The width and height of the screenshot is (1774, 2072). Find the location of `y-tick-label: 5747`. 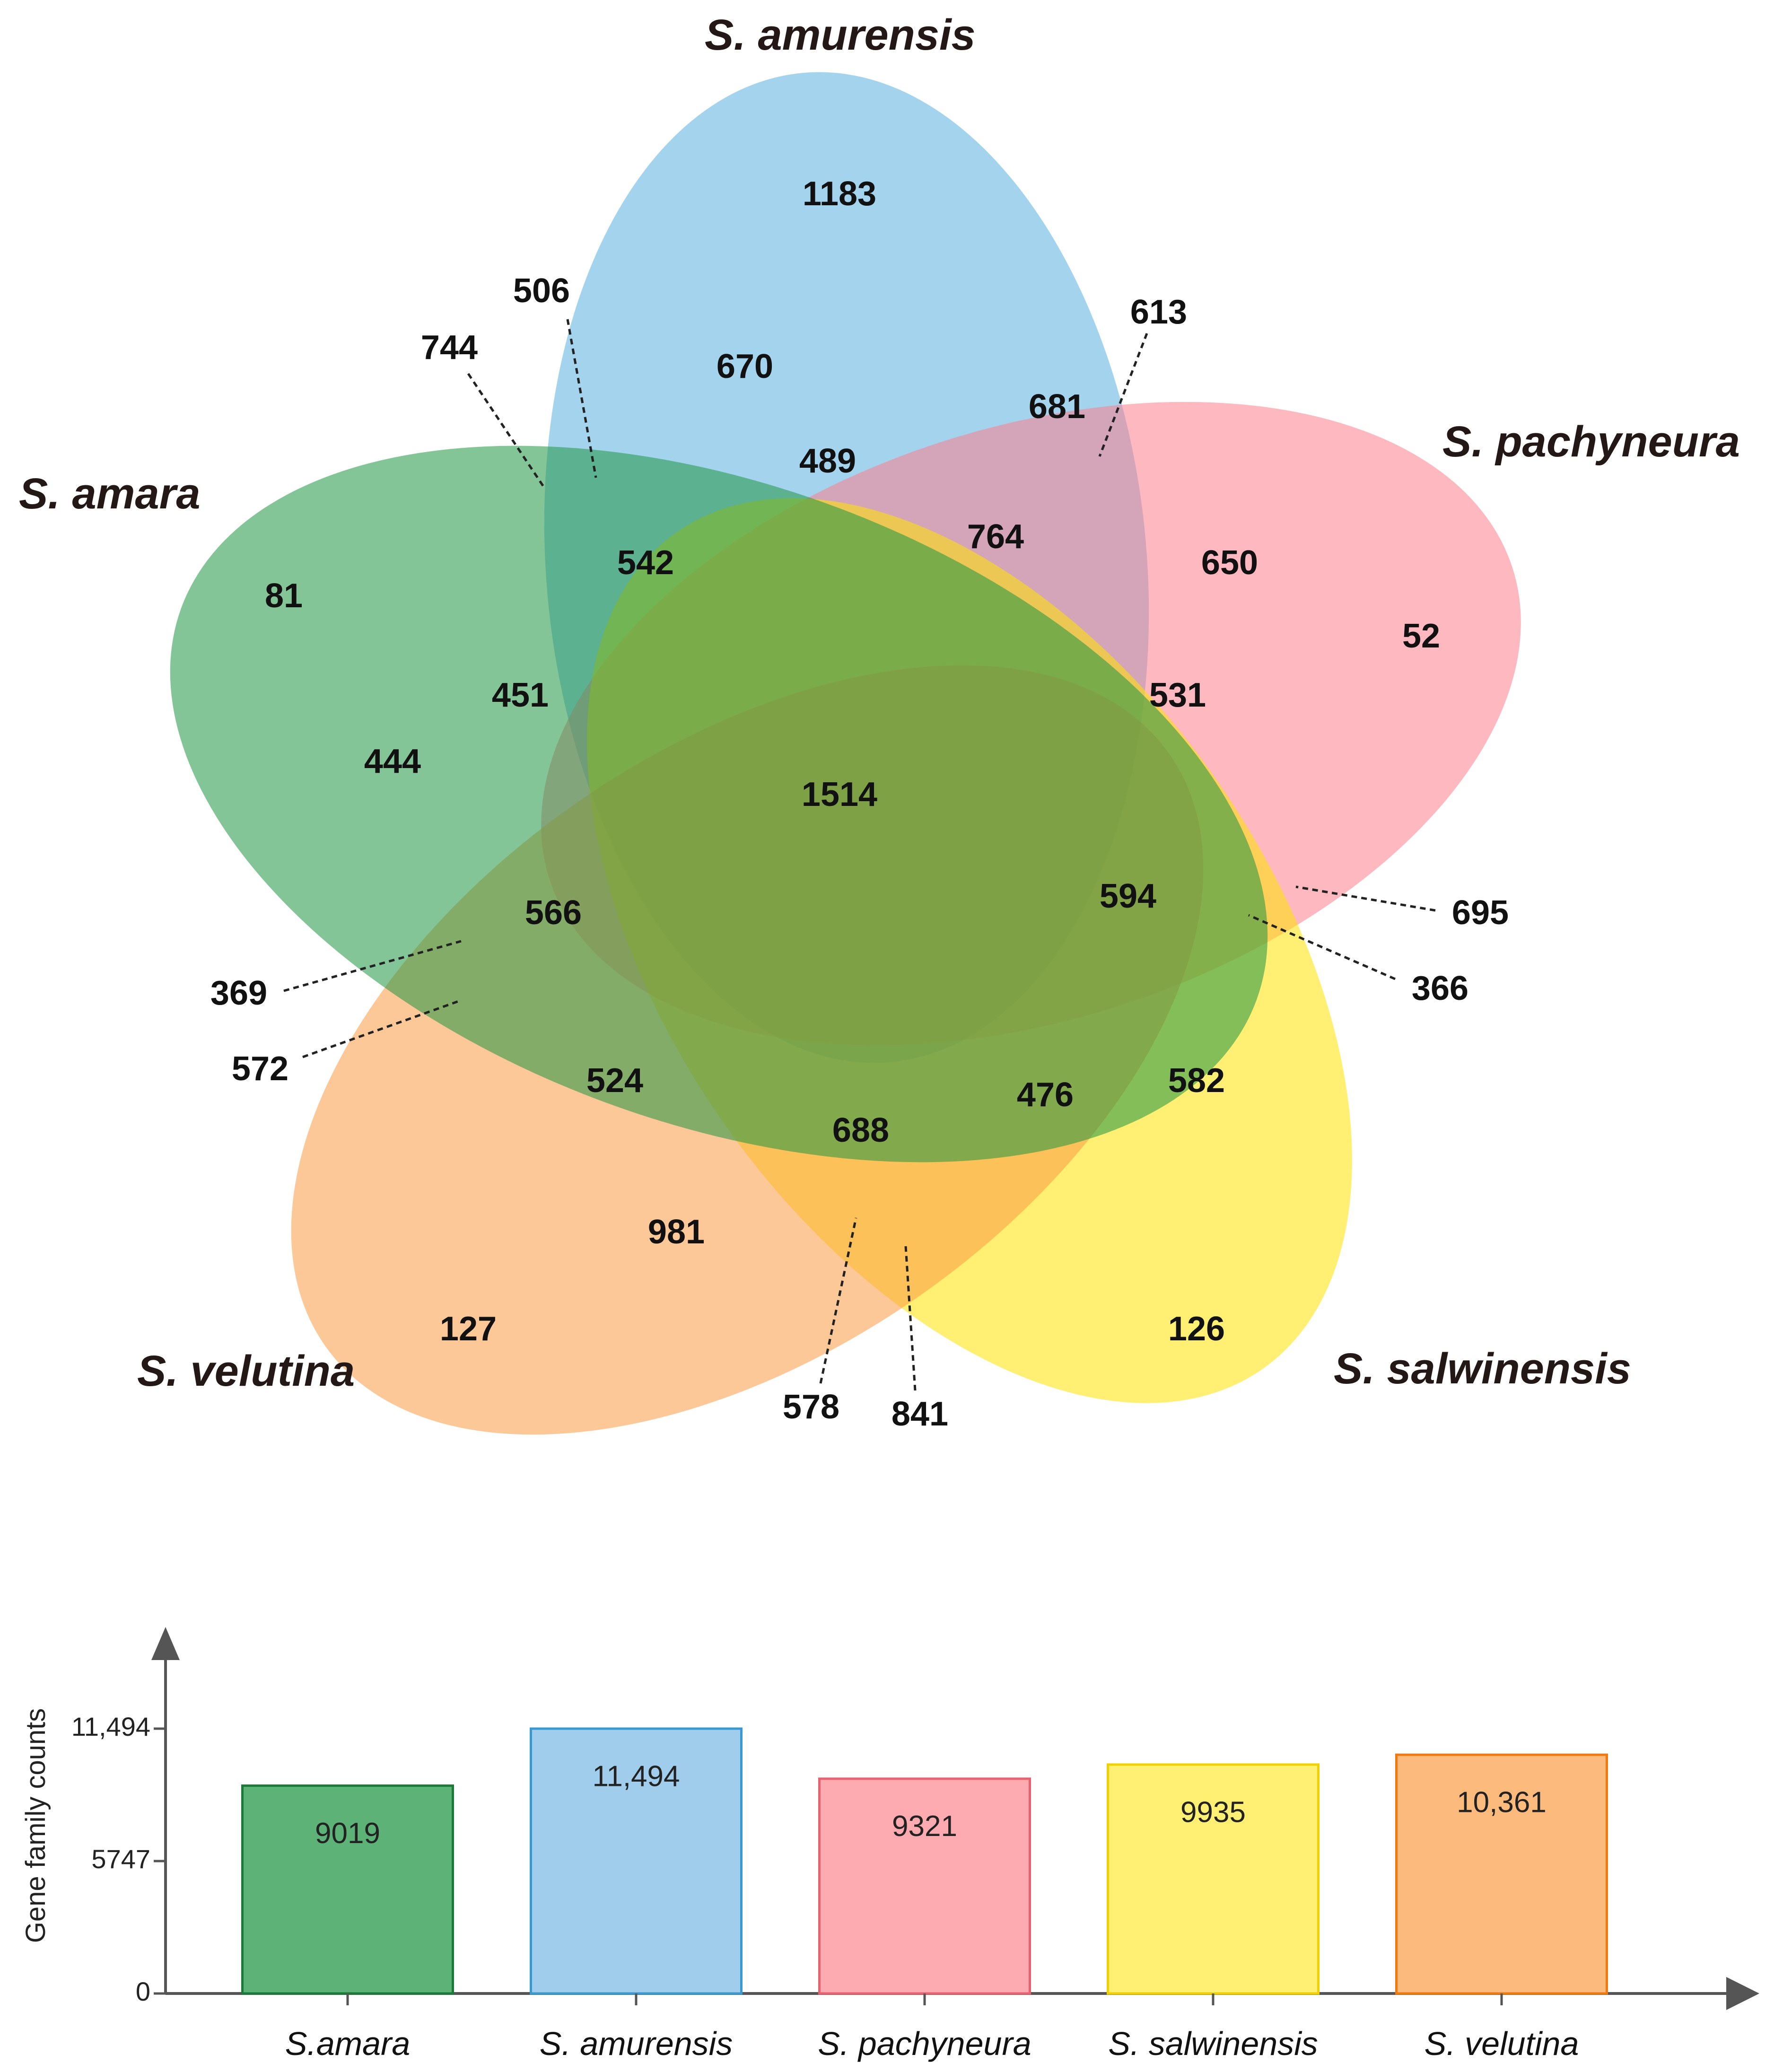

y-tick-label: 5747 is located at coordinates (120, 1859).